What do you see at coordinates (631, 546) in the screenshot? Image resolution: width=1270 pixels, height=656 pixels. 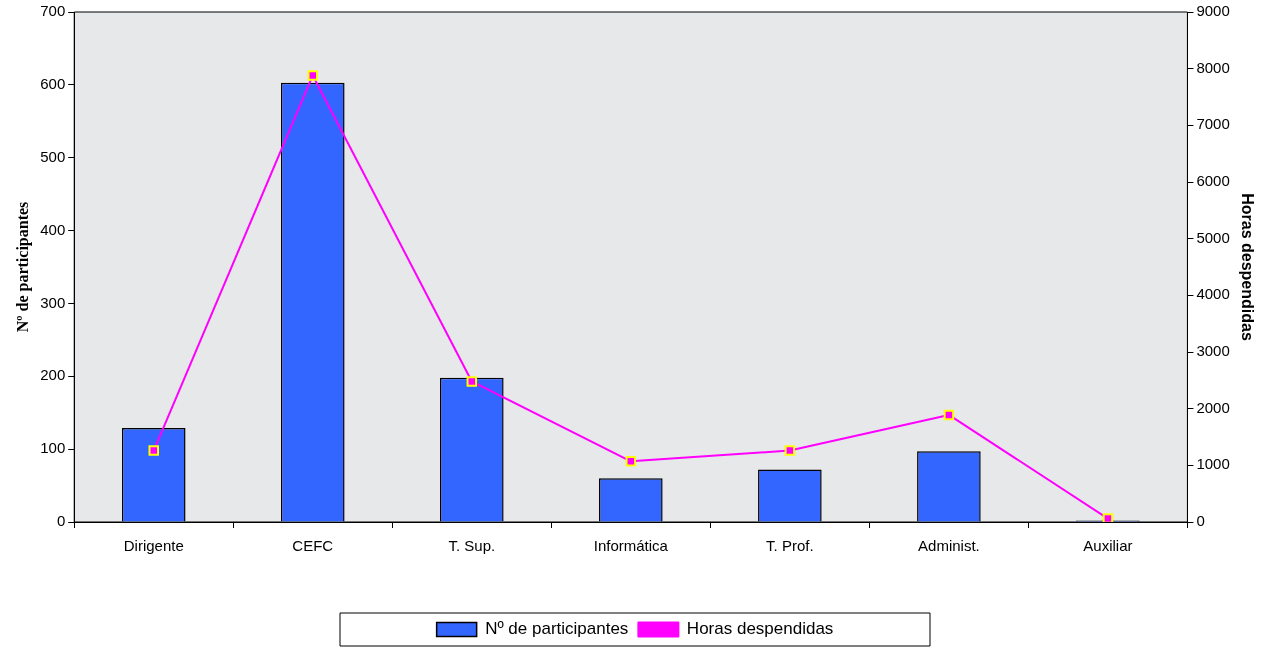 I see `x-tick-label: Informática` at bounding box center [631, 546].